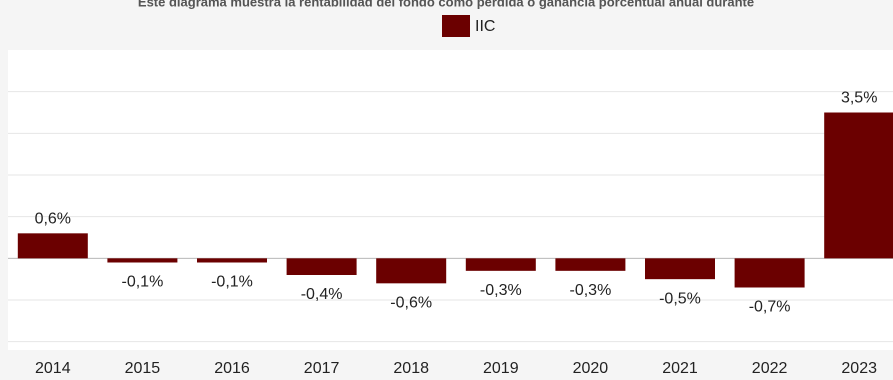 The width and height of the screenshot is (893, 380). What do you see at coordinates (143, 368) in the screenshot?
I see `x-tick-label: 2015` at bounding box center [143, 368].